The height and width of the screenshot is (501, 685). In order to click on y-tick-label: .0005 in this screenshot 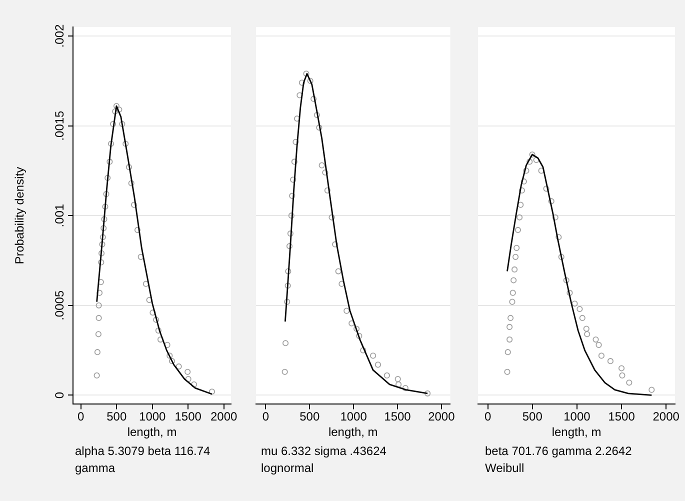, I will do `click(59, 305)`.